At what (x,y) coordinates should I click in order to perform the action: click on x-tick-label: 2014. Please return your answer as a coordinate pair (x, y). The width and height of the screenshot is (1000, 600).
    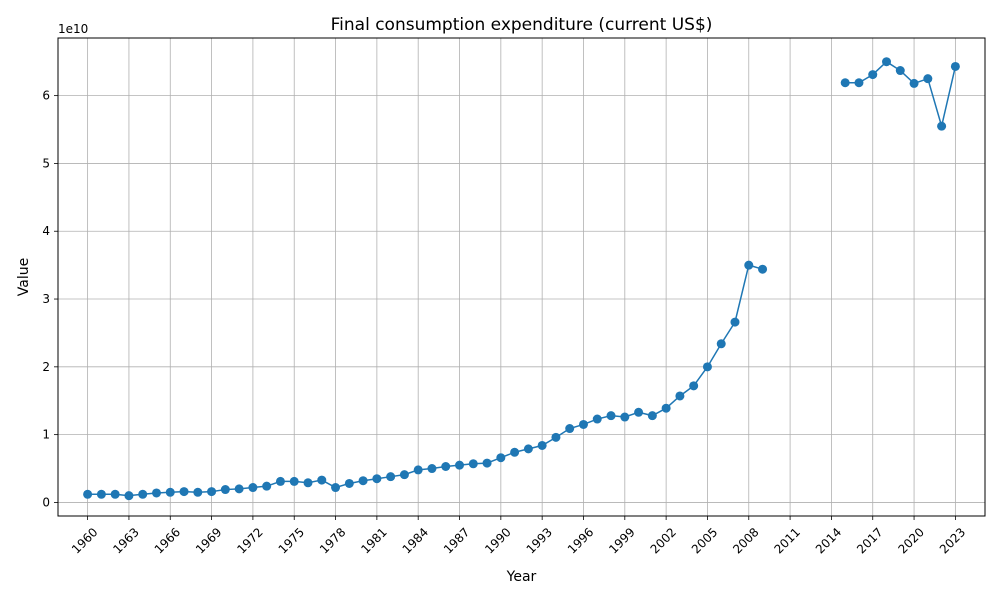
    Looking at the image, I should click on (828, 540).